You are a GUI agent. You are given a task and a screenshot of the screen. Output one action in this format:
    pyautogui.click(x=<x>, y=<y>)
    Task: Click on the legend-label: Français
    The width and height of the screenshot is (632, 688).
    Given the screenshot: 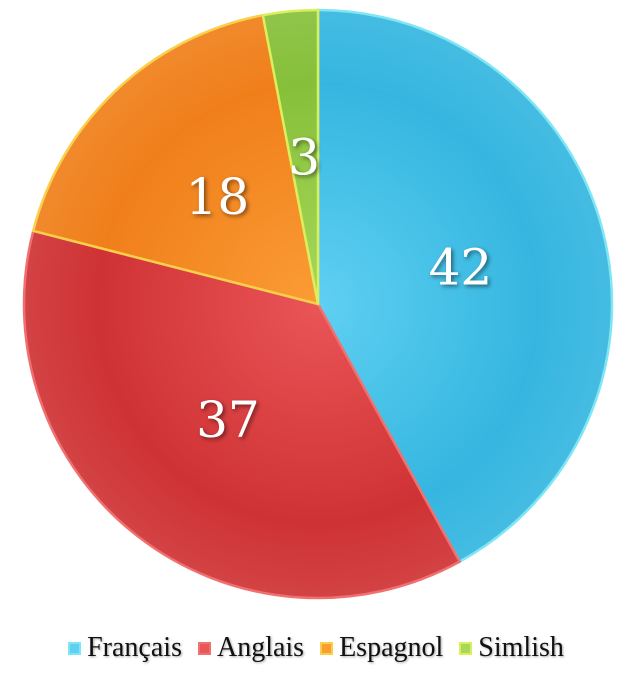 What is the action you would take?
    pyautogui.click(x=134, y=647)
    